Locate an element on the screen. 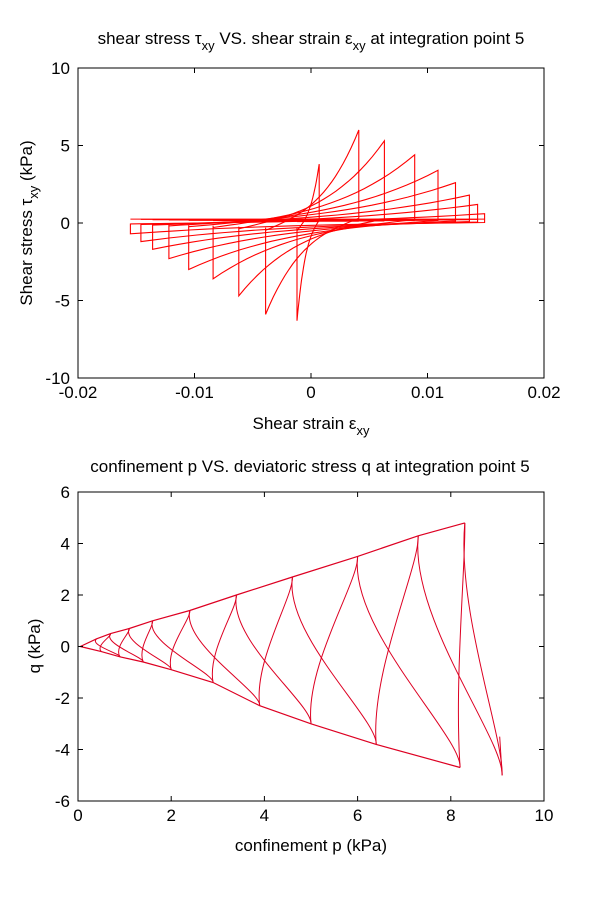 This screenshot has height=900, width=600. x-tick-label: 10 is located at coordinates (544, 815).